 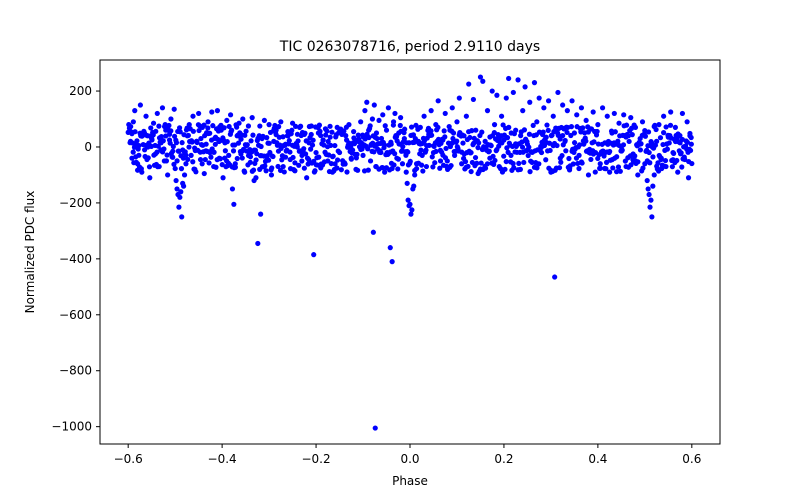 What do you see at coordinates (315, 459) in the screenshot?
I see `x-tick-label: −0.2` at bounding box center [315, 459].